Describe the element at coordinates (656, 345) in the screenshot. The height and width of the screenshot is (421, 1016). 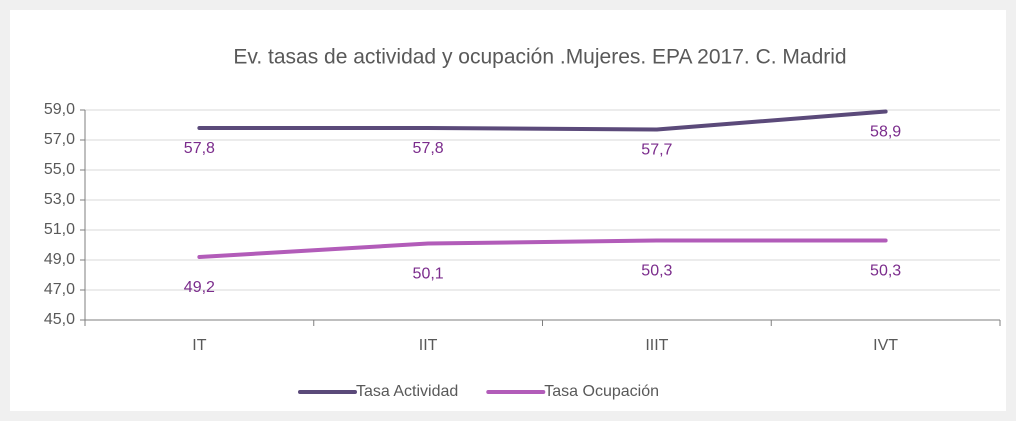
I see `x-tick-label: IIIT` at that location.